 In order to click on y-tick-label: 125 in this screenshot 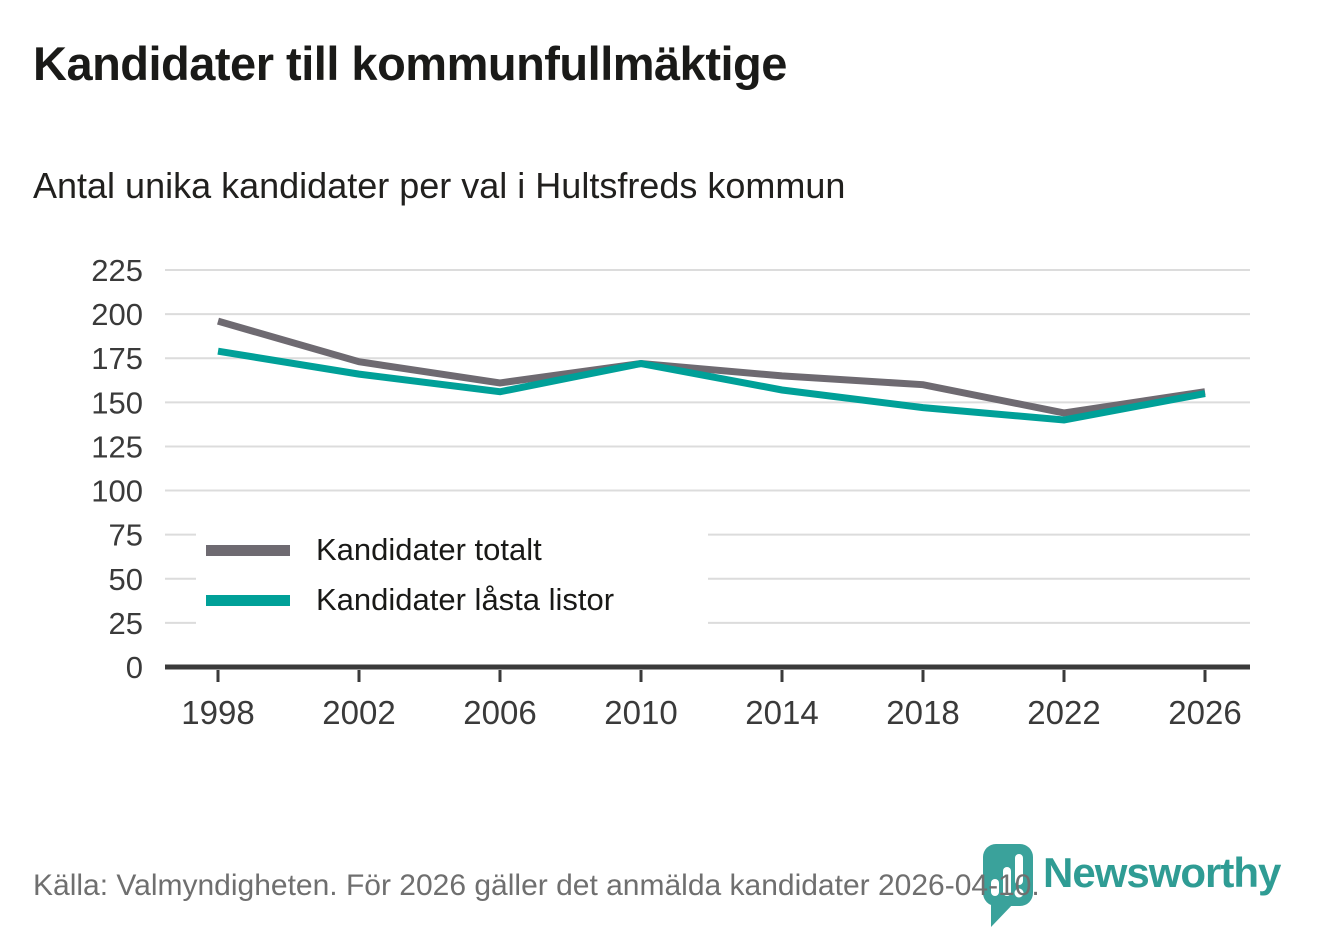, I will do `click(117, 446)`.